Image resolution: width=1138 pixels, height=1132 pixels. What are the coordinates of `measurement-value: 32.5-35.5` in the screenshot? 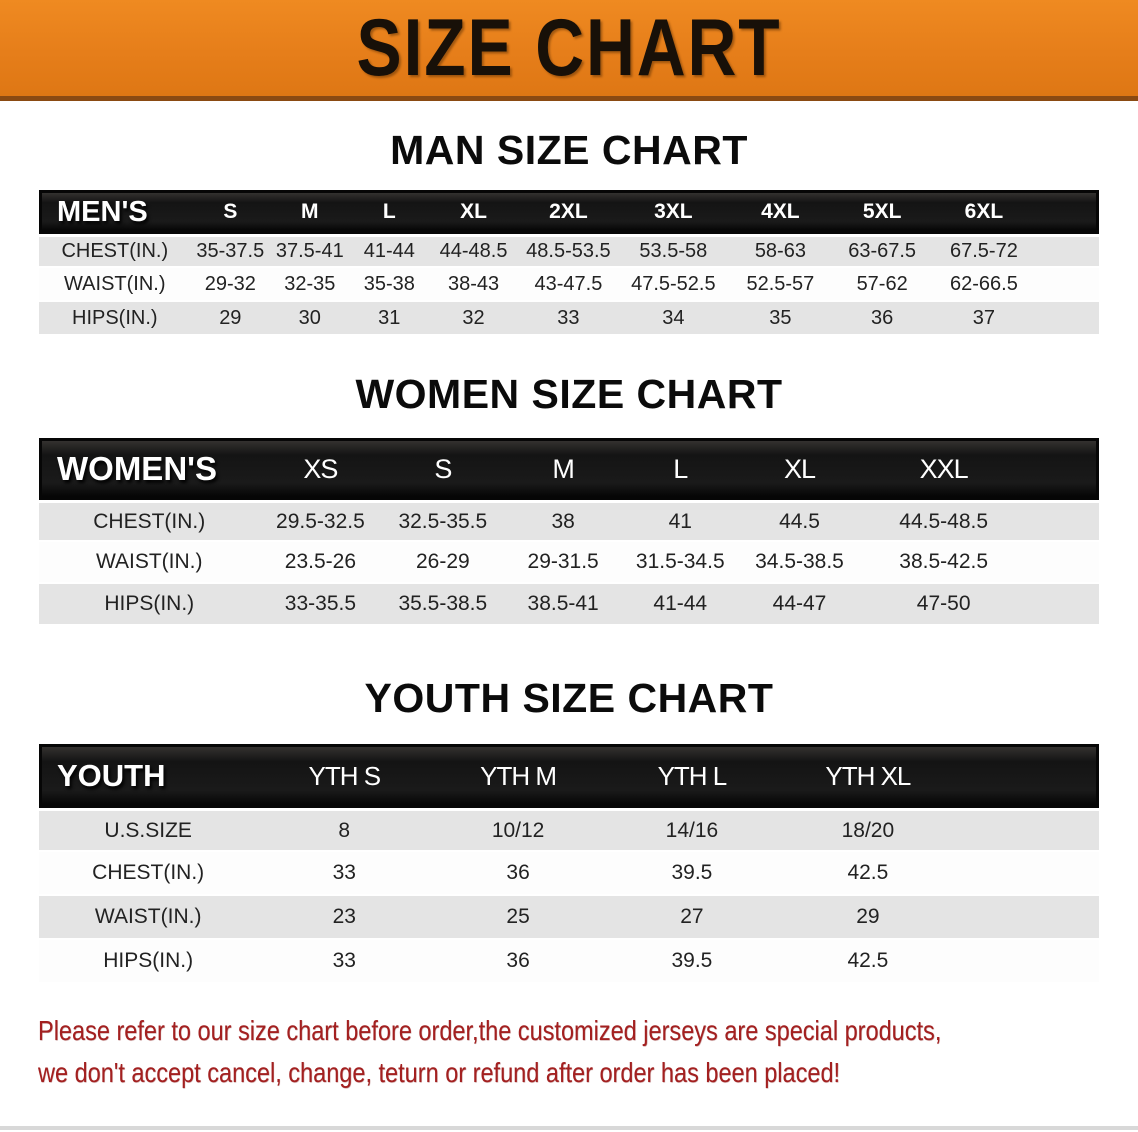 It's located at (443, 521).